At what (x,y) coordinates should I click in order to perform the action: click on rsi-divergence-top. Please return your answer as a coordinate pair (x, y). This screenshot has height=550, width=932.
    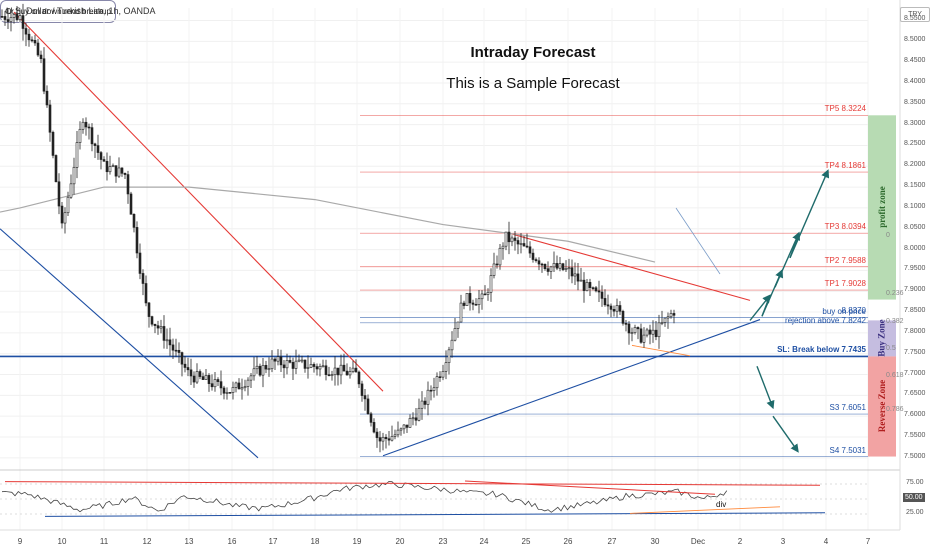
    Looking at the image, I should click on (590, 487).